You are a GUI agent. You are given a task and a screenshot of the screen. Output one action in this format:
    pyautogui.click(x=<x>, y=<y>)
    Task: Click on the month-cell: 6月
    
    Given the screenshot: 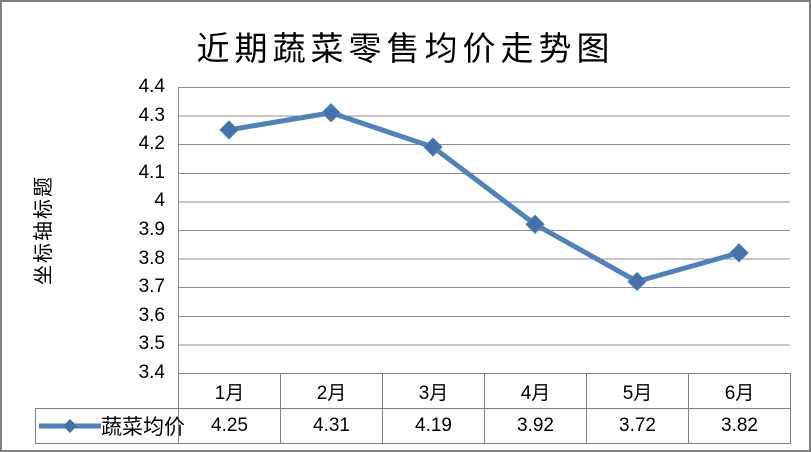 What is the action you would take?
    pyautogui.click(x=739, y=393)
    